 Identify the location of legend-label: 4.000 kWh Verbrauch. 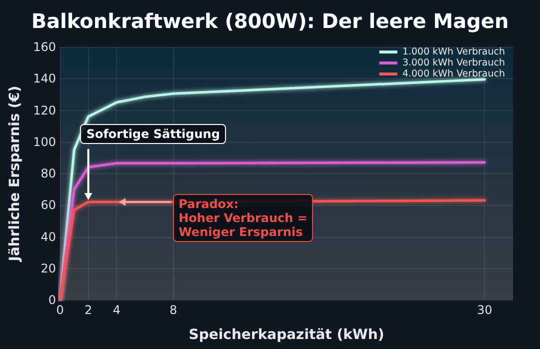
(453, 74).